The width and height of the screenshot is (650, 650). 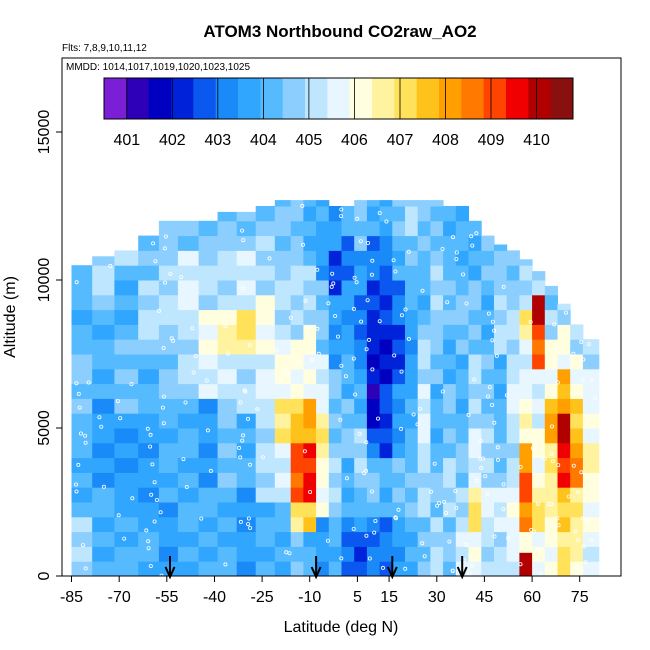 What do you see at coordinates (262, 597) in the screenshot?
I see `x-tick-label: -25` at bounding box center [262, 597].